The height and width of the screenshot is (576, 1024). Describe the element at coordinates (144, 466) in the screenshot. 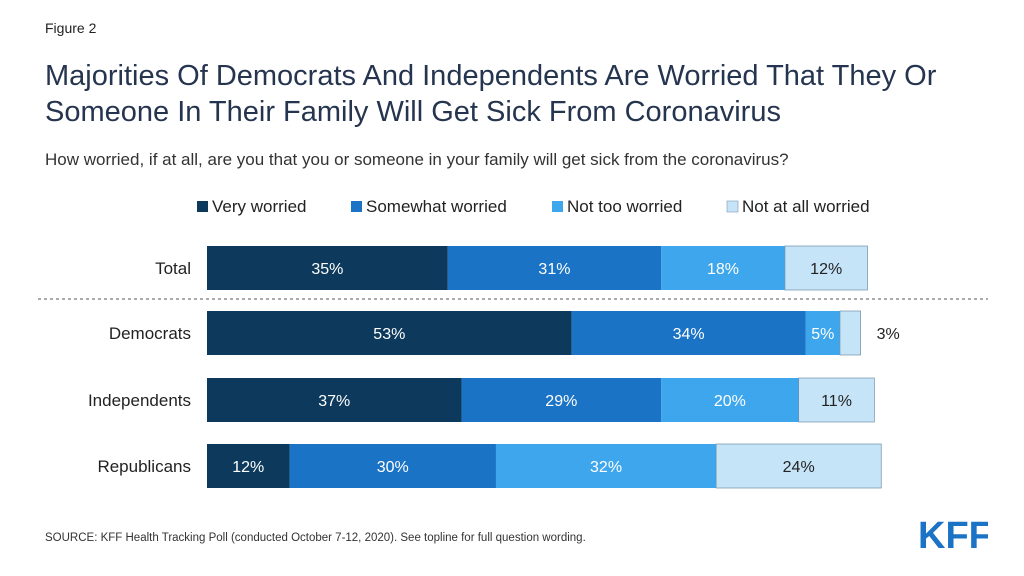

I see `category-label-republicans: Republicans` at that location.